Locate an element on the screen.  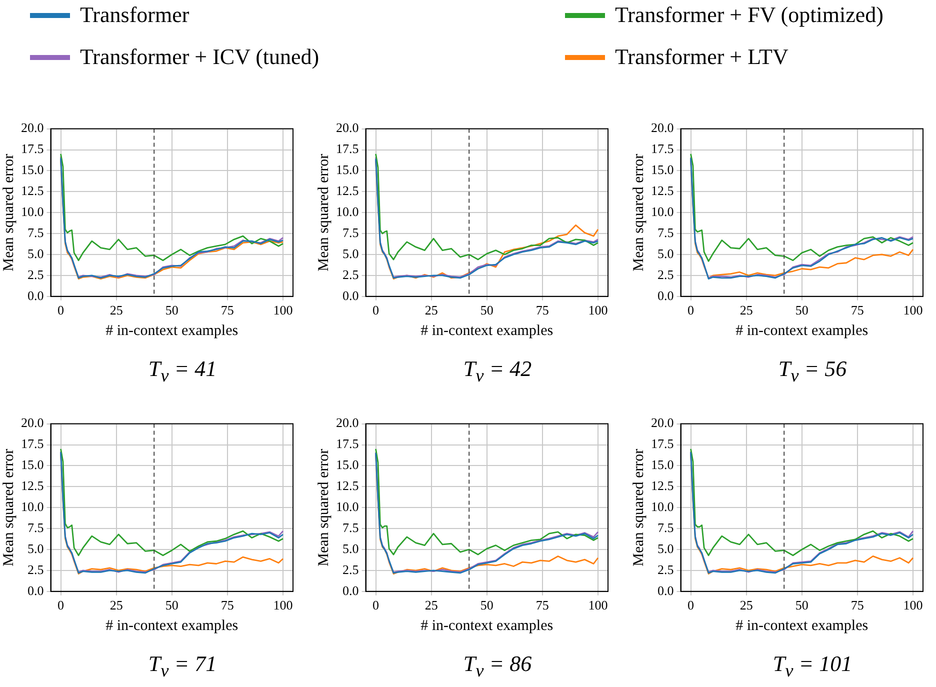
legend-label: Transformer is located at coordinates (135, 15).